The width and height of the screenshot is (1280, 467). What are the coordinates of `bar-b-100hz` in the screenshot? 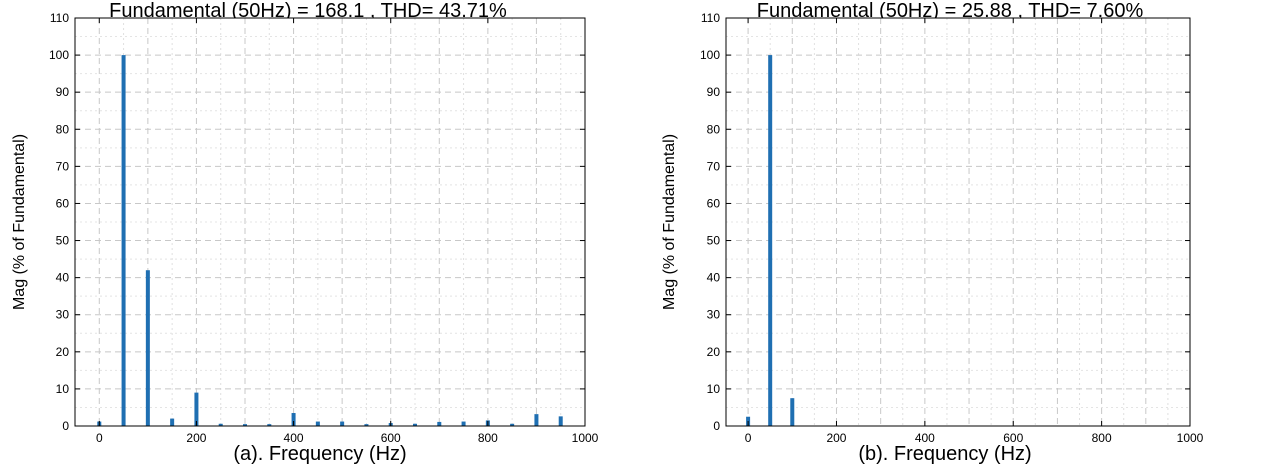 It's located at (792, 412).